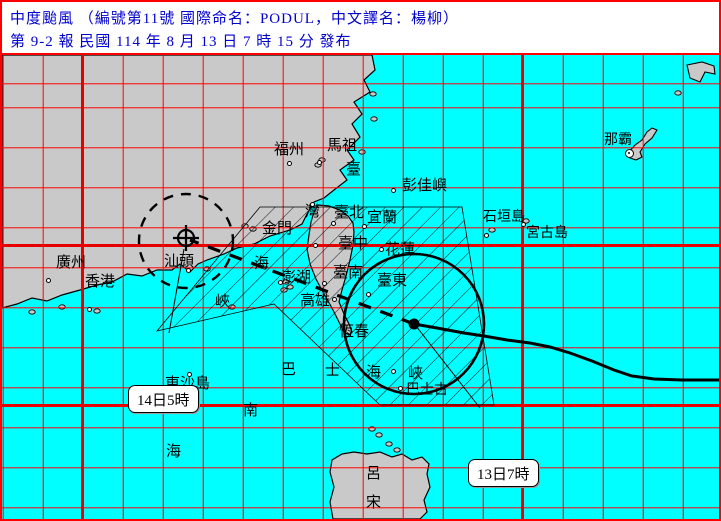  Describe the element at coordinates (503, 473) in the screenshot. I see `current-time-label: 13日7時` at that location.